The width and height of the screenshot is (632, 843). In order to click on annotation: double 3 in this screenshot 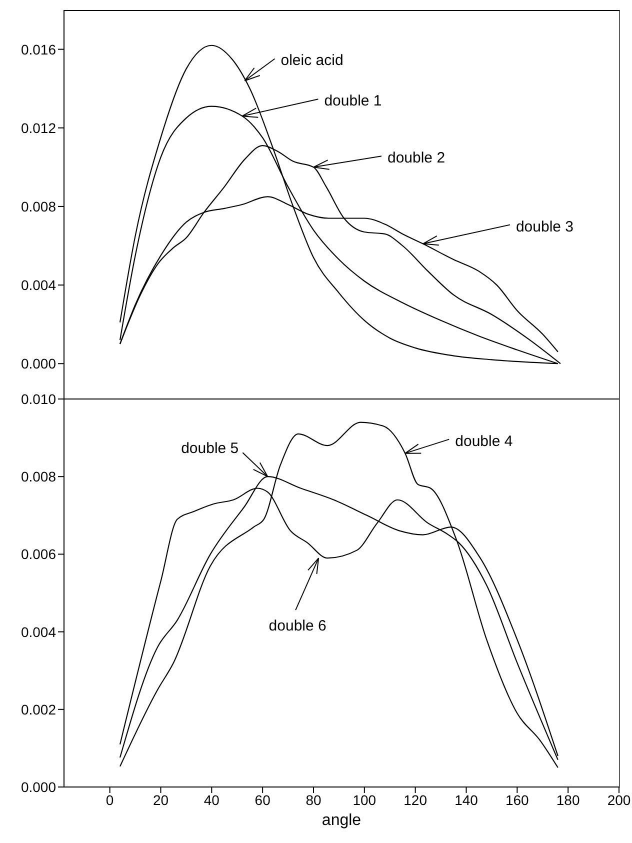, I will do `click(545, 227)`.